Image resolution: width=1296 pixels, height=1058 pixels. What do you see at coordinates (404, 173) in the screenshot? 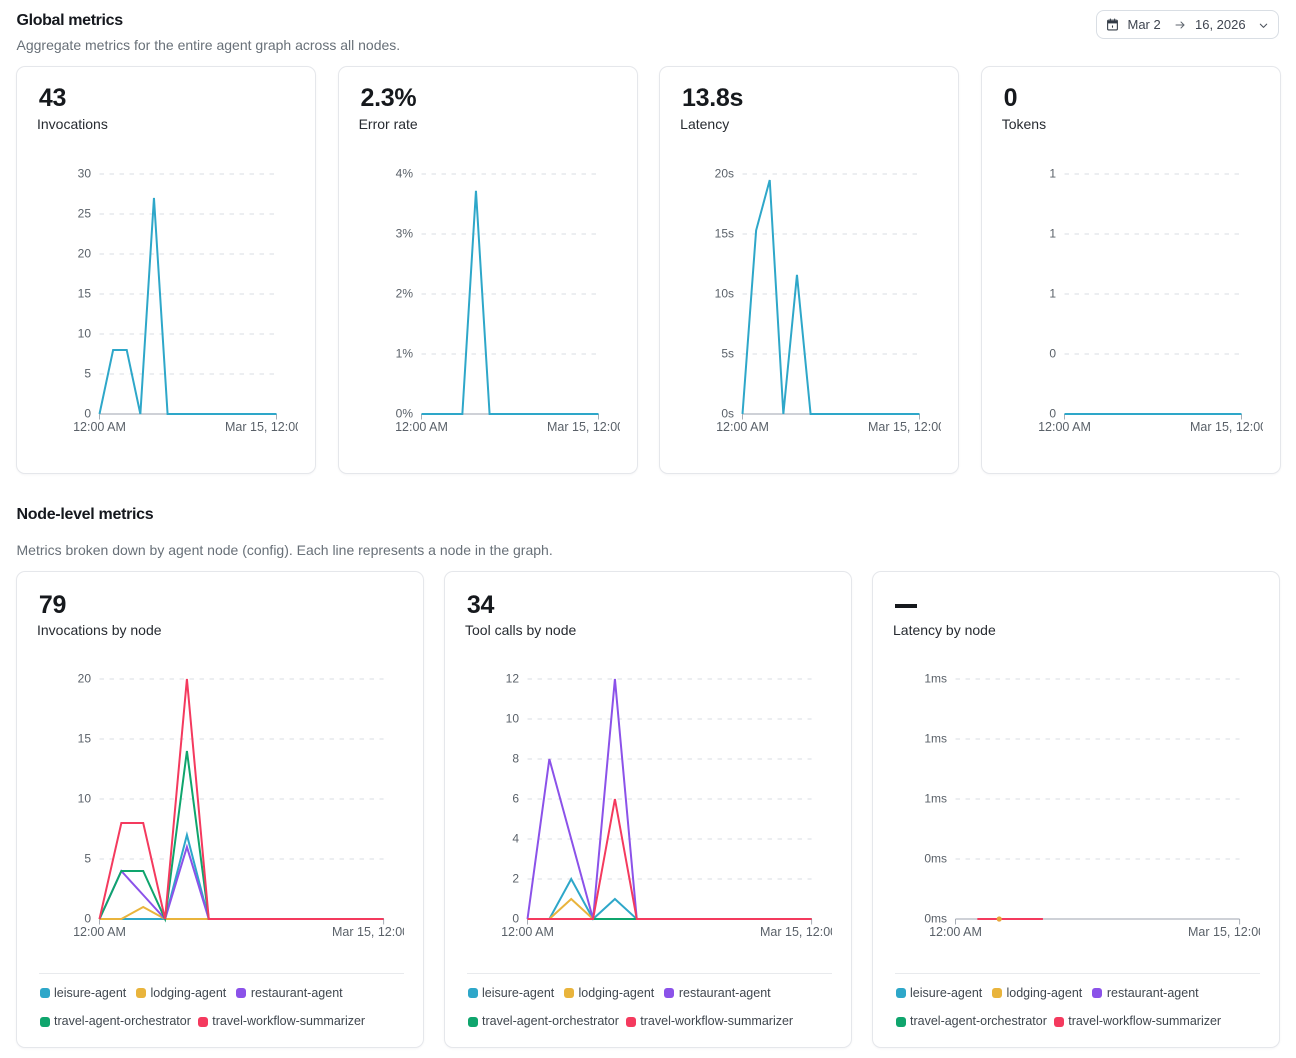
I see `svg-text: 4%` at bounding box center [404, 173].